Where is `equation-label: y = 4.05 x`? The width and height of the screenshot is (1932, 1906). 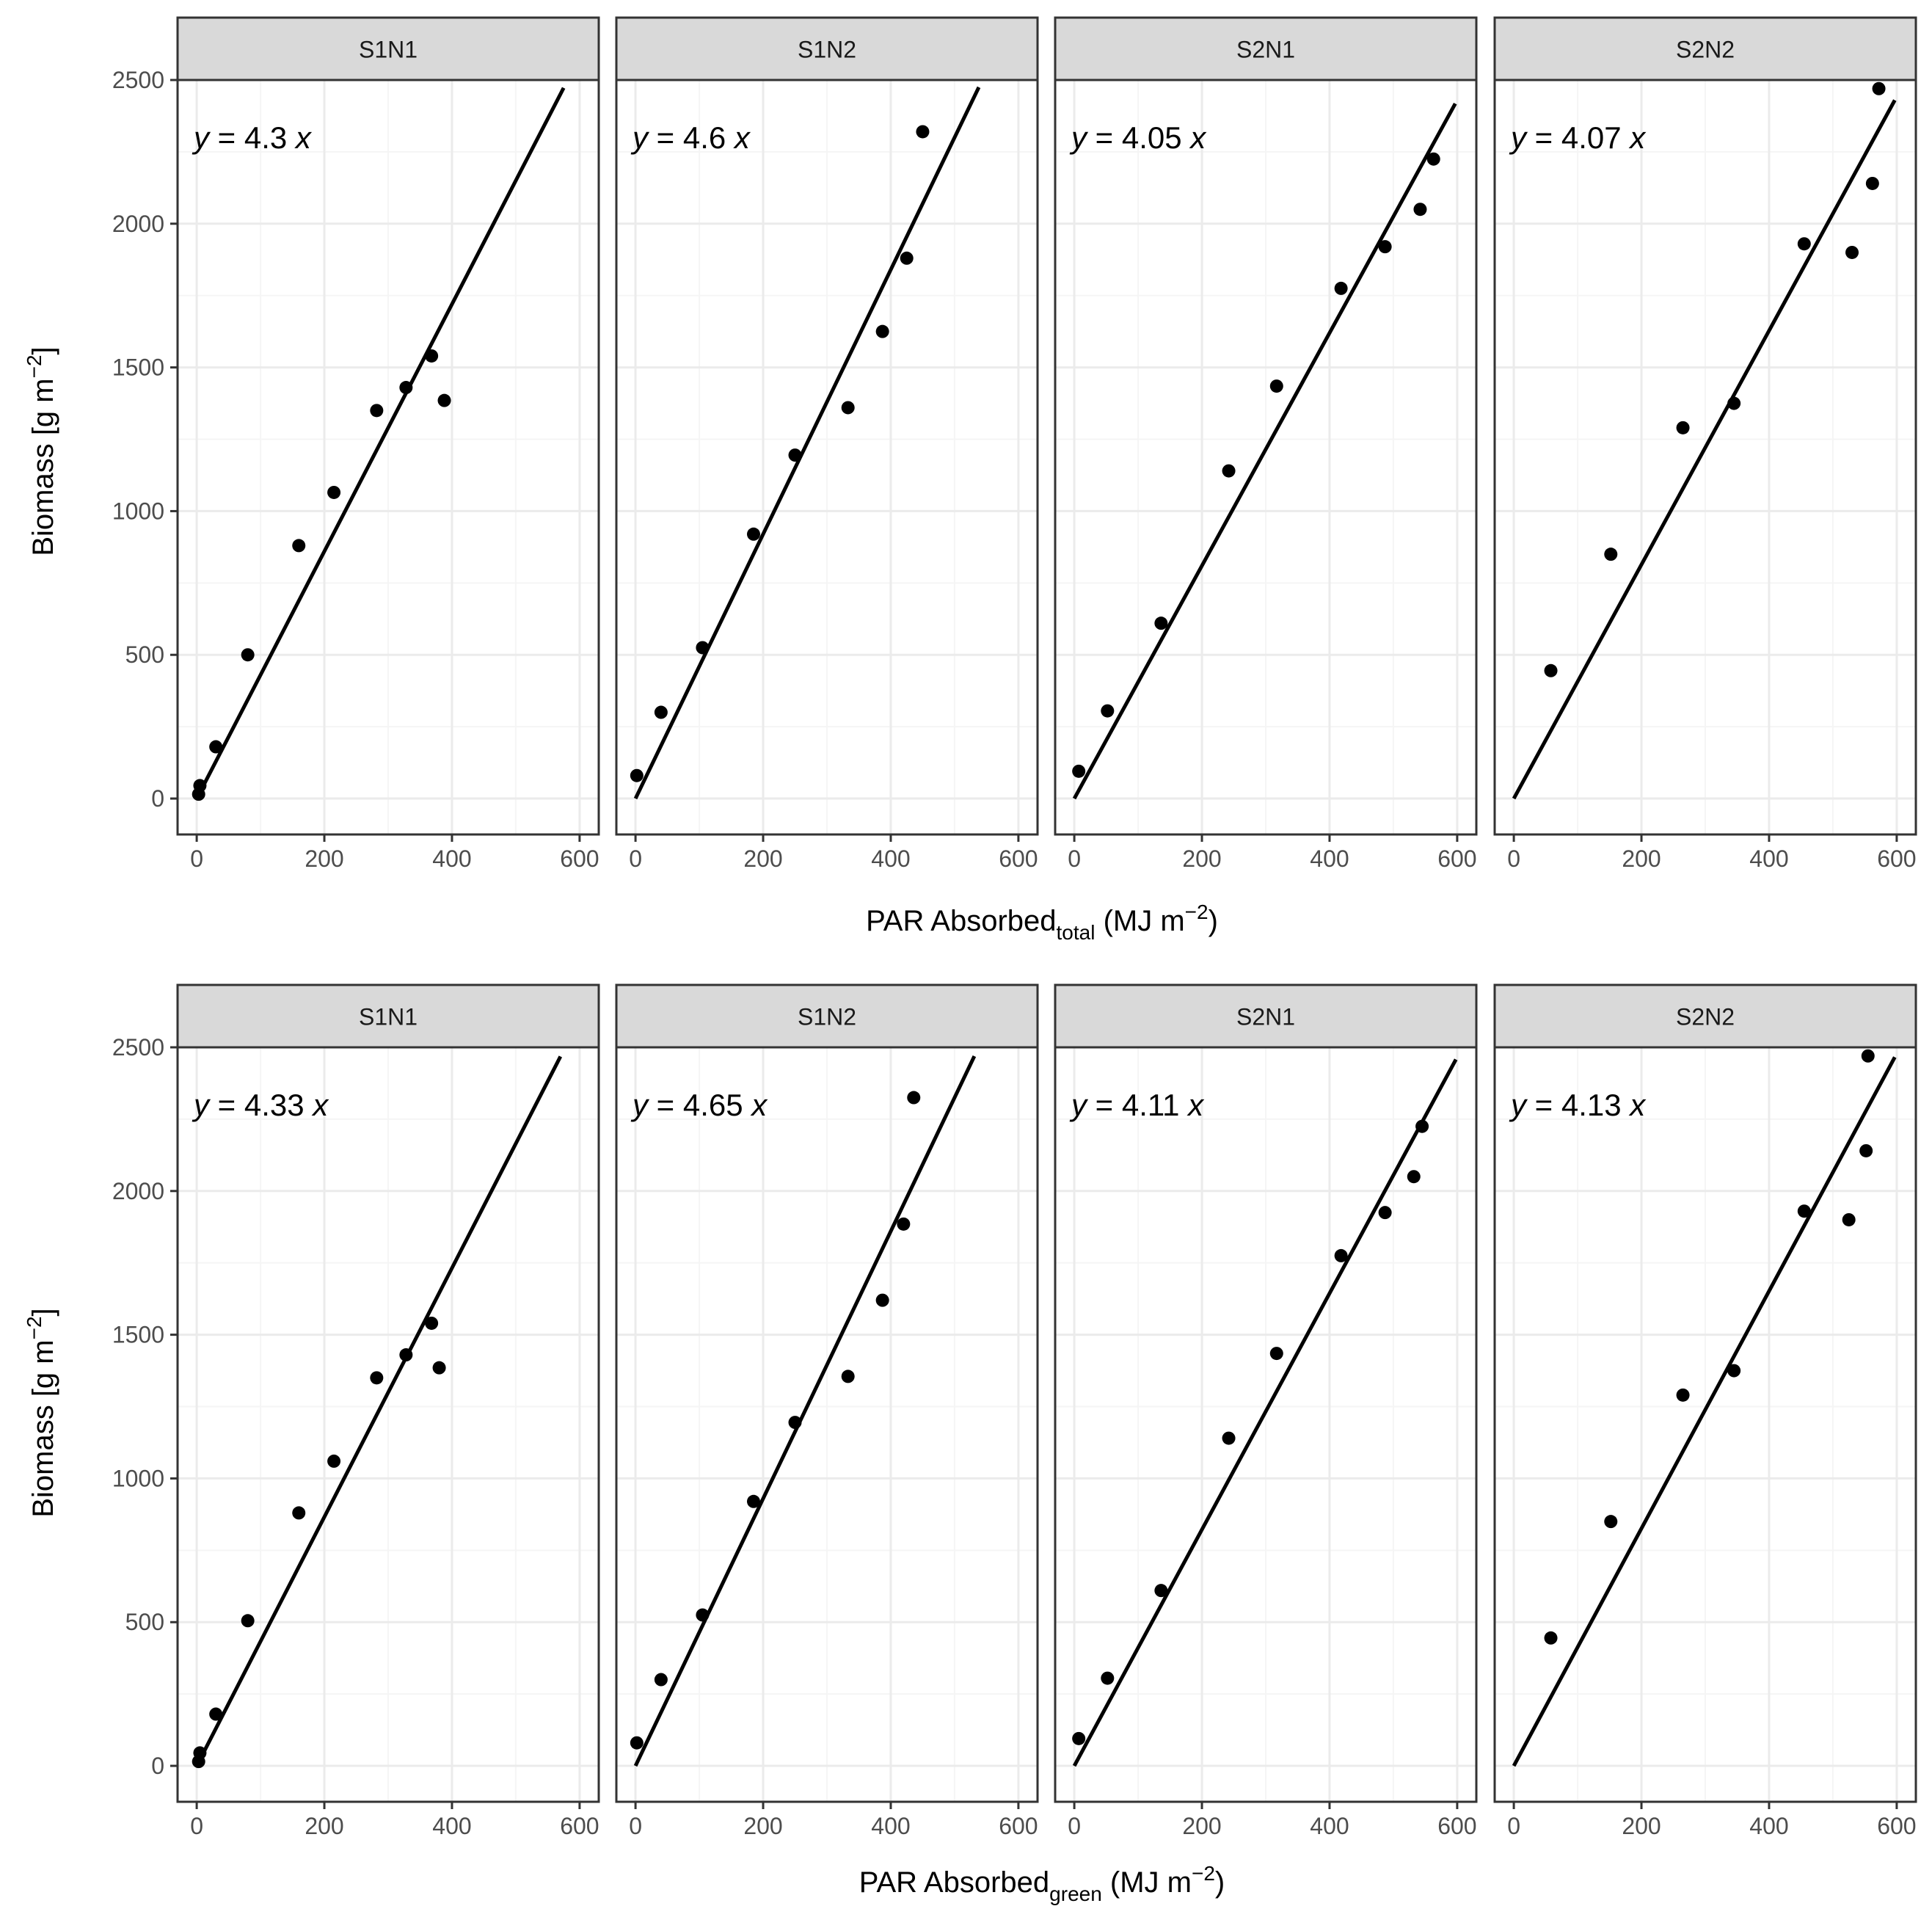
equation-label: y = 4.05 x is located at coordinates (1138, 137).